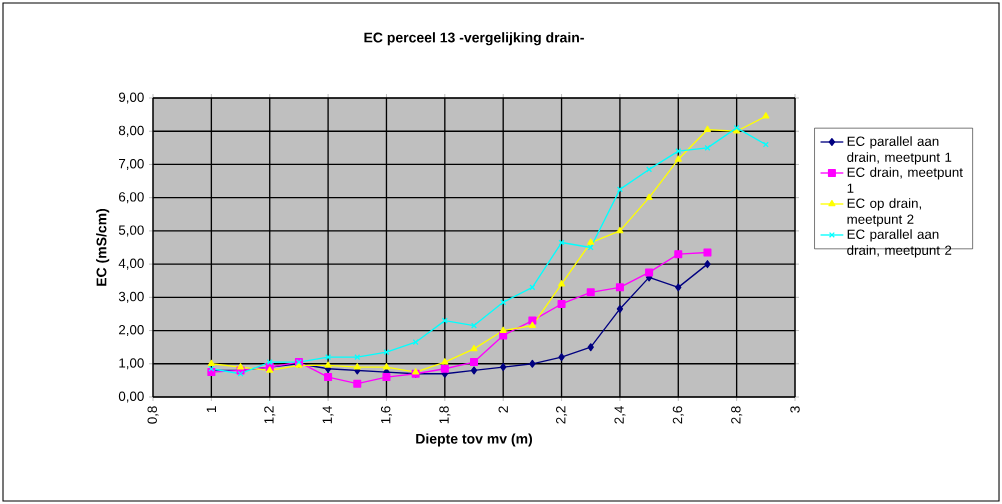 Image resolution: width=1002 pixels, height=504 pixels. I want to click on y-tick-label: 9,00, so click(131, 98).